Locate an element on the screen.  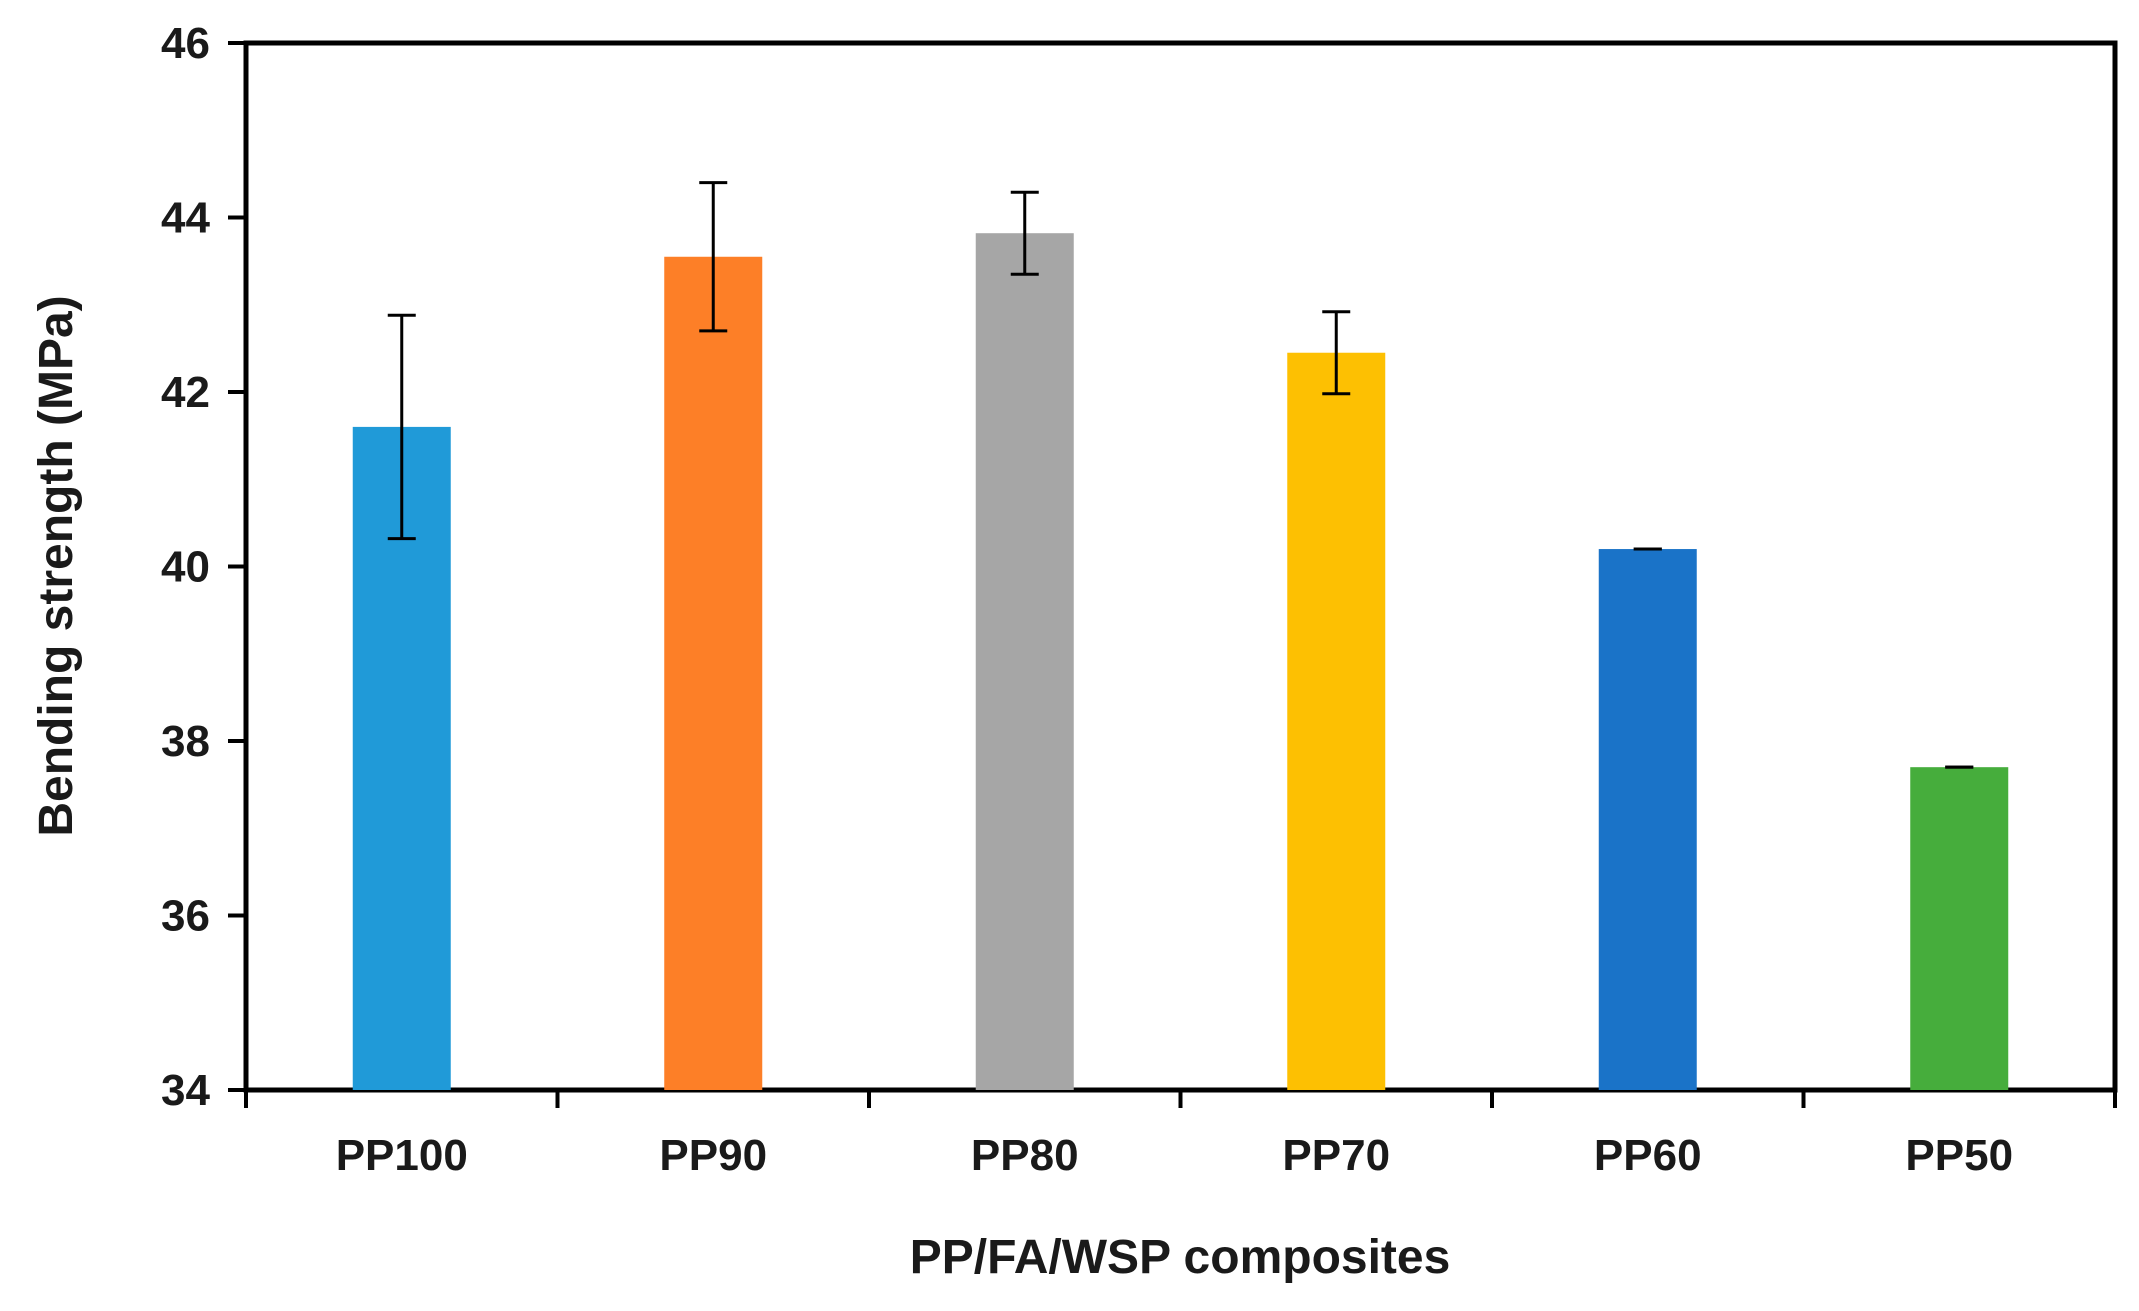
y-tick-label: 38 is located at coordinates (185, 741).